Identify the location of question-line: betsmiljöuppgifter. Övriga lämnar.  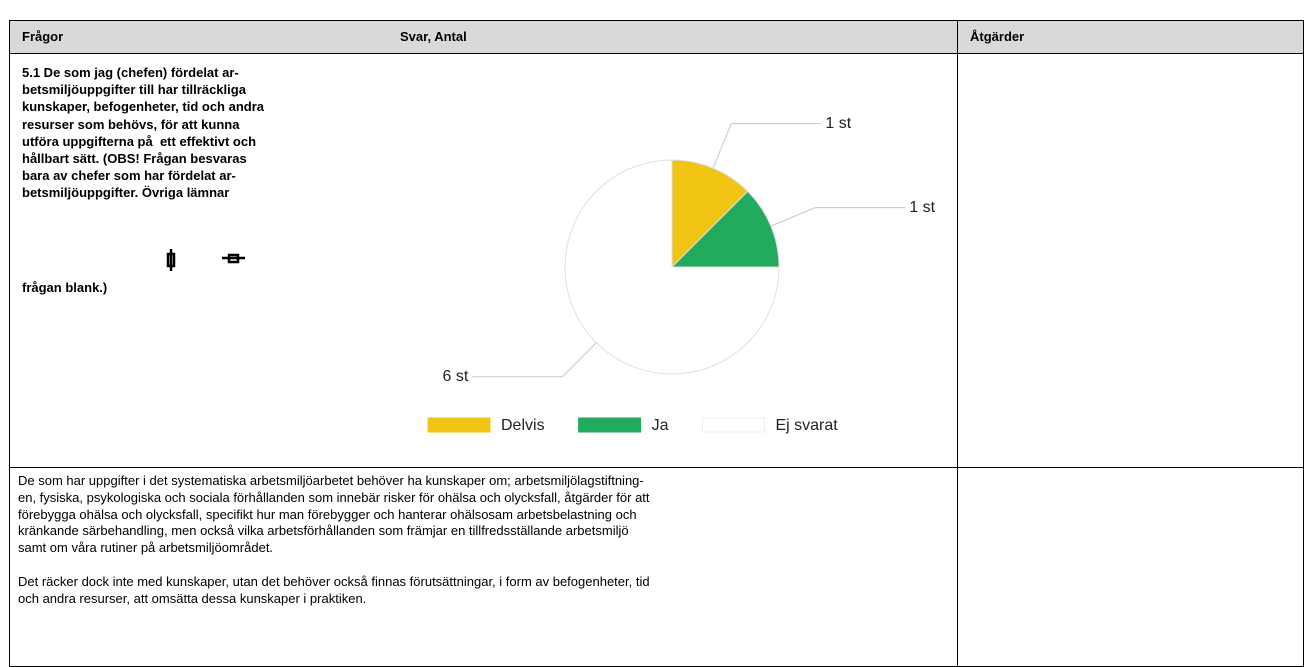
(126, 193).